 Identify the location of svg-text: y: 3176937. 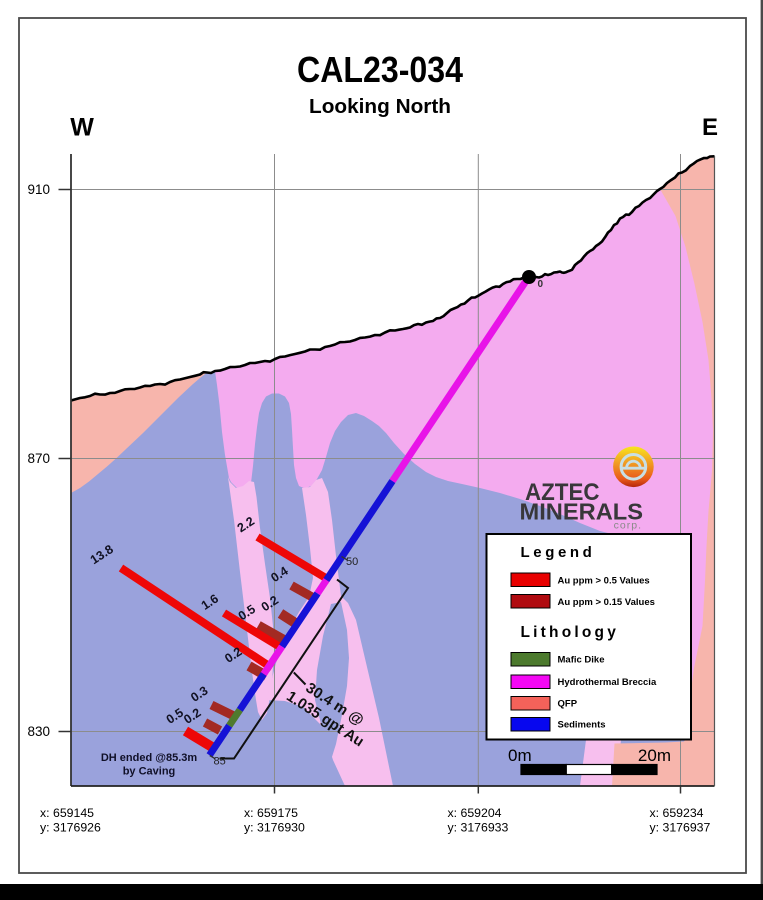
(680, 828).